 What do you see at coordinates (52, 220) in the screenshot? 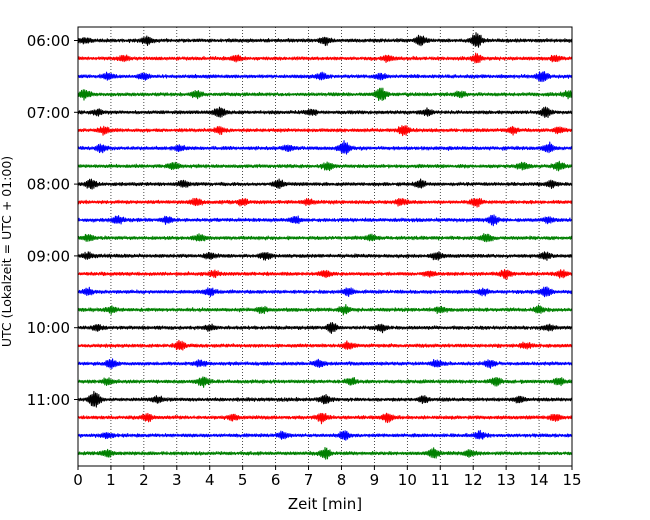
I see `y-axis-ticks: 06:00 07:00 08:00 09:00 10:00 11:00` at bounding box center [52, 220].